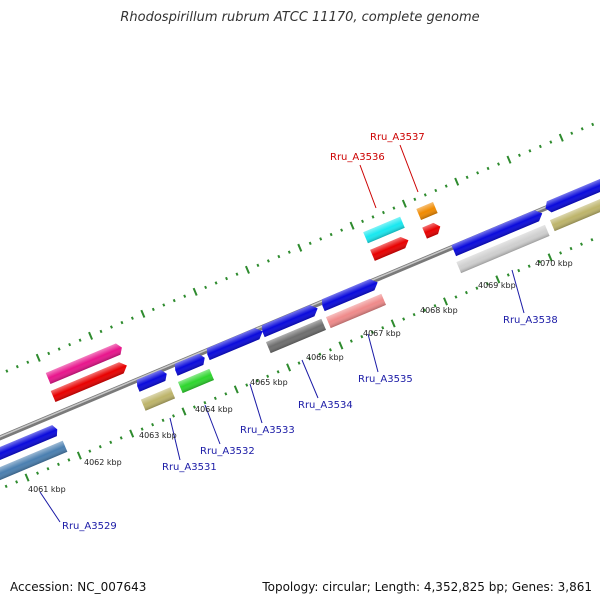  I want to click on gene-label-a3532: Rru_A3532, so click(227, 451).